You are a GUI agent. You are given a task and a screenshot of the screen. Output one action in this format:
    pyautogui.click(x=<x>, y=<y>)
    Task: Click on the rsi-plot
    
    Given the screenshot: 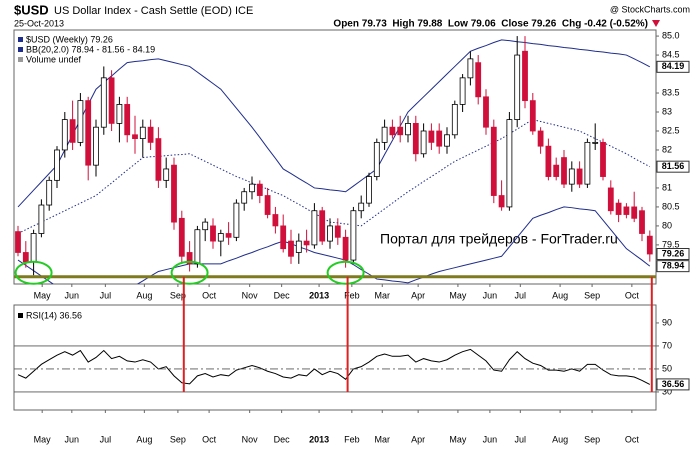 What is the action you would take?
    pyautogui.click(x=334, y=366)
    